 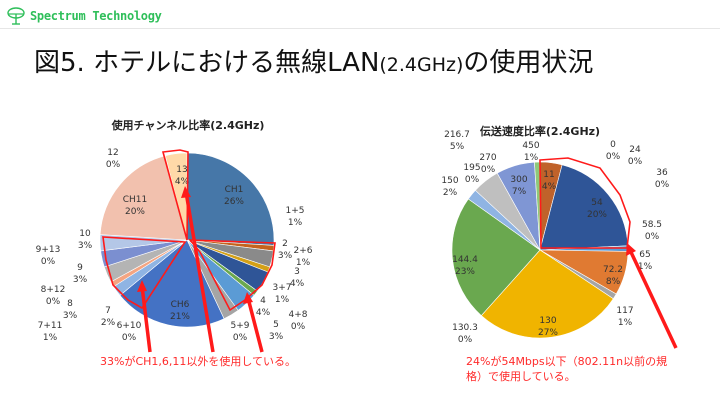 I want to click on slice-category-label: 7, so click(x=108, y=311).